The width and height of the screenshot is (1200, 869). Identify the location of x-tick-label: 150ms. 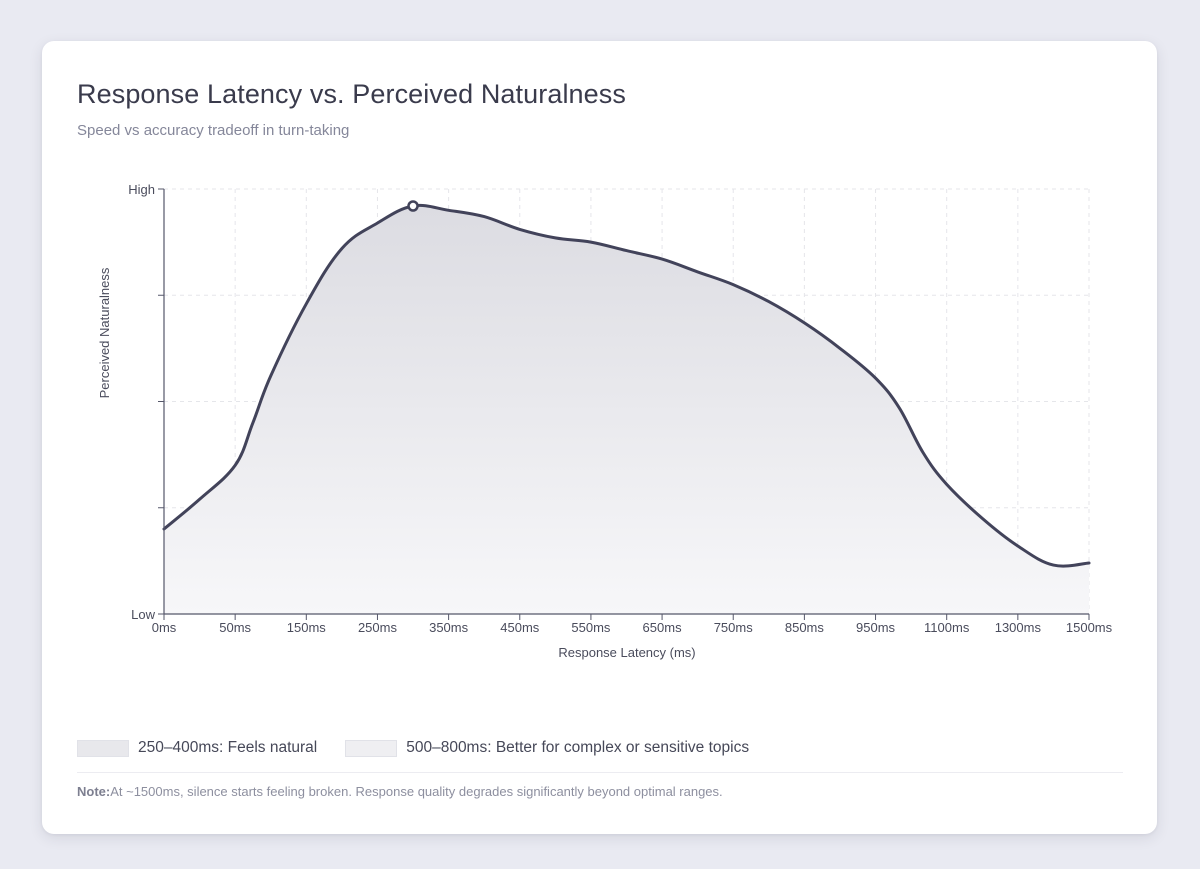
(307, 627).